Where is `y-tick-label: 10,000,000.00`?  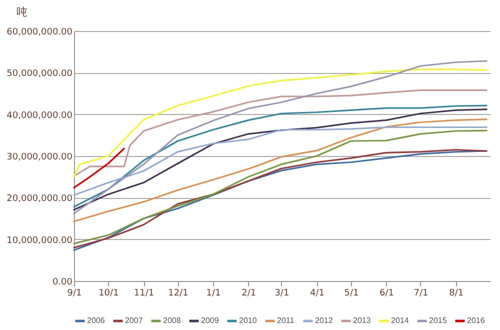
y-tick-label: 10,000,000.00 is located at coordinates (39, 241).